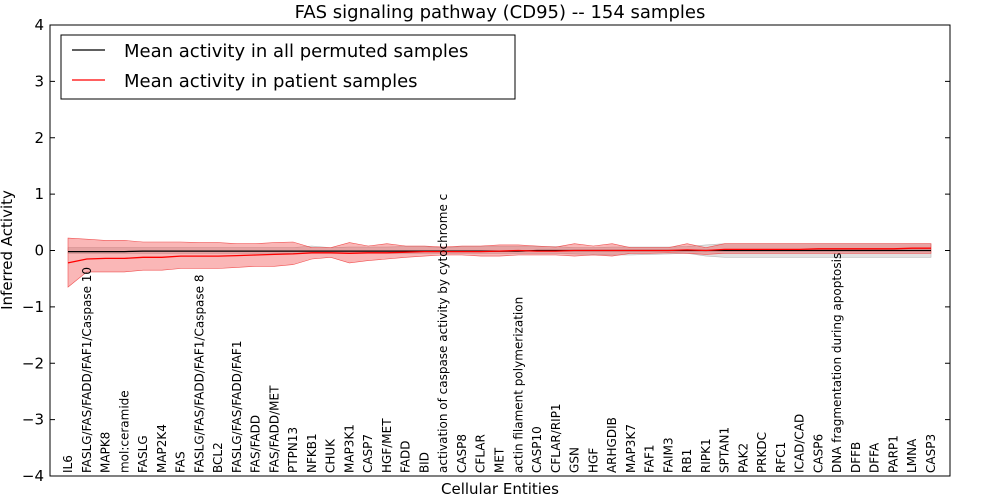 This screenshot has width=1000, height=500. Describe the element at coordinates (218, 457) in the screenshot. I see `x-tick-label: BCL2` at that location.